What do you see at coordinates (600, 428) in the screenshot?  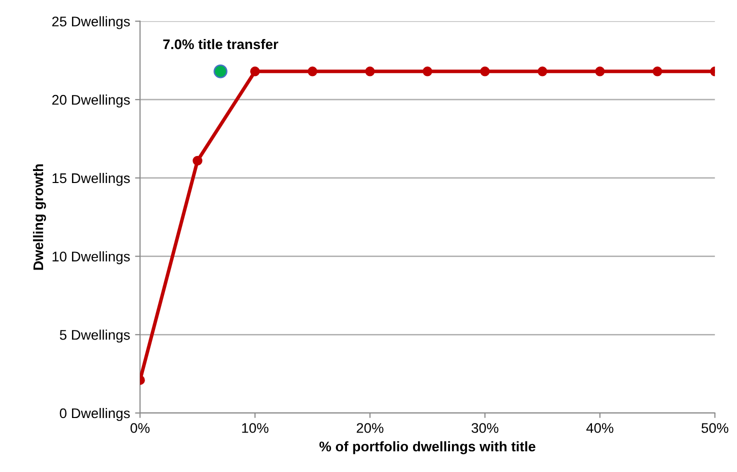 I see `x-tick-label: 40%` at bounding box center [600, 428].